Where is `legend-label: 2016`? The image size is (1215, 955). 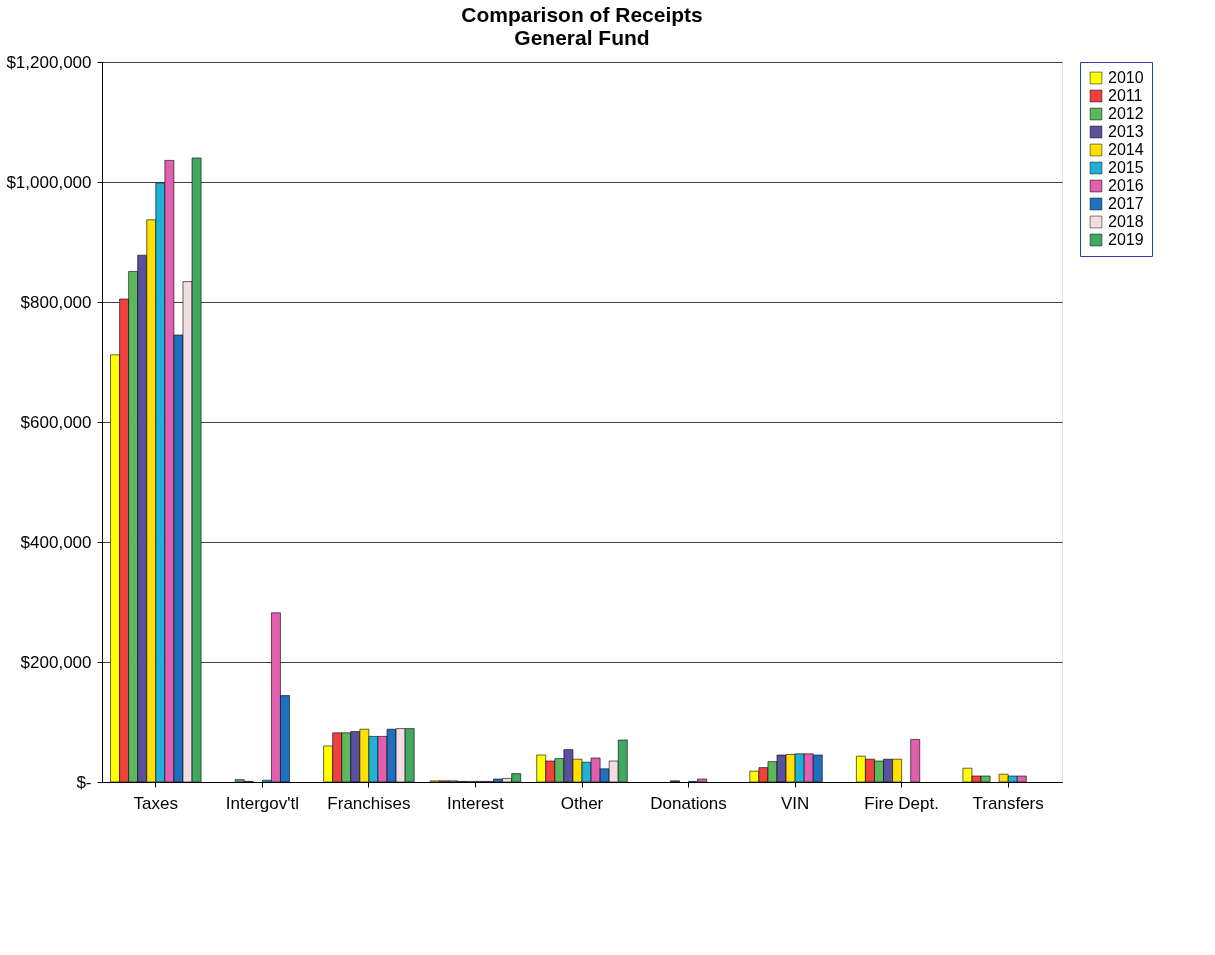 legend-label: 2016 is located at coordinates (1126, 185).